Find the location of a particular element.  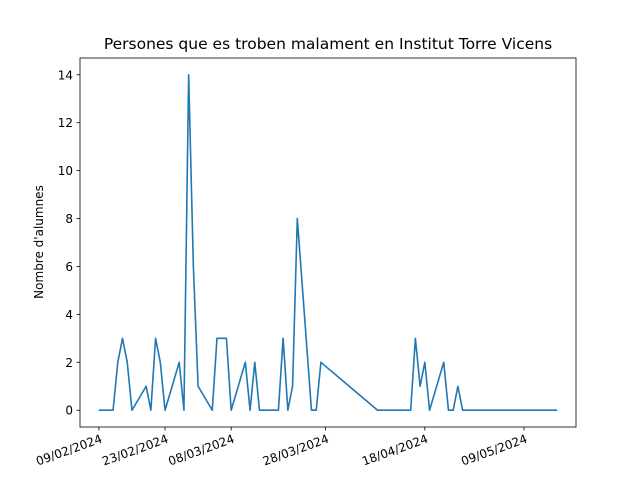

y-tick-label: 8 is located at coordinates (69, 219).